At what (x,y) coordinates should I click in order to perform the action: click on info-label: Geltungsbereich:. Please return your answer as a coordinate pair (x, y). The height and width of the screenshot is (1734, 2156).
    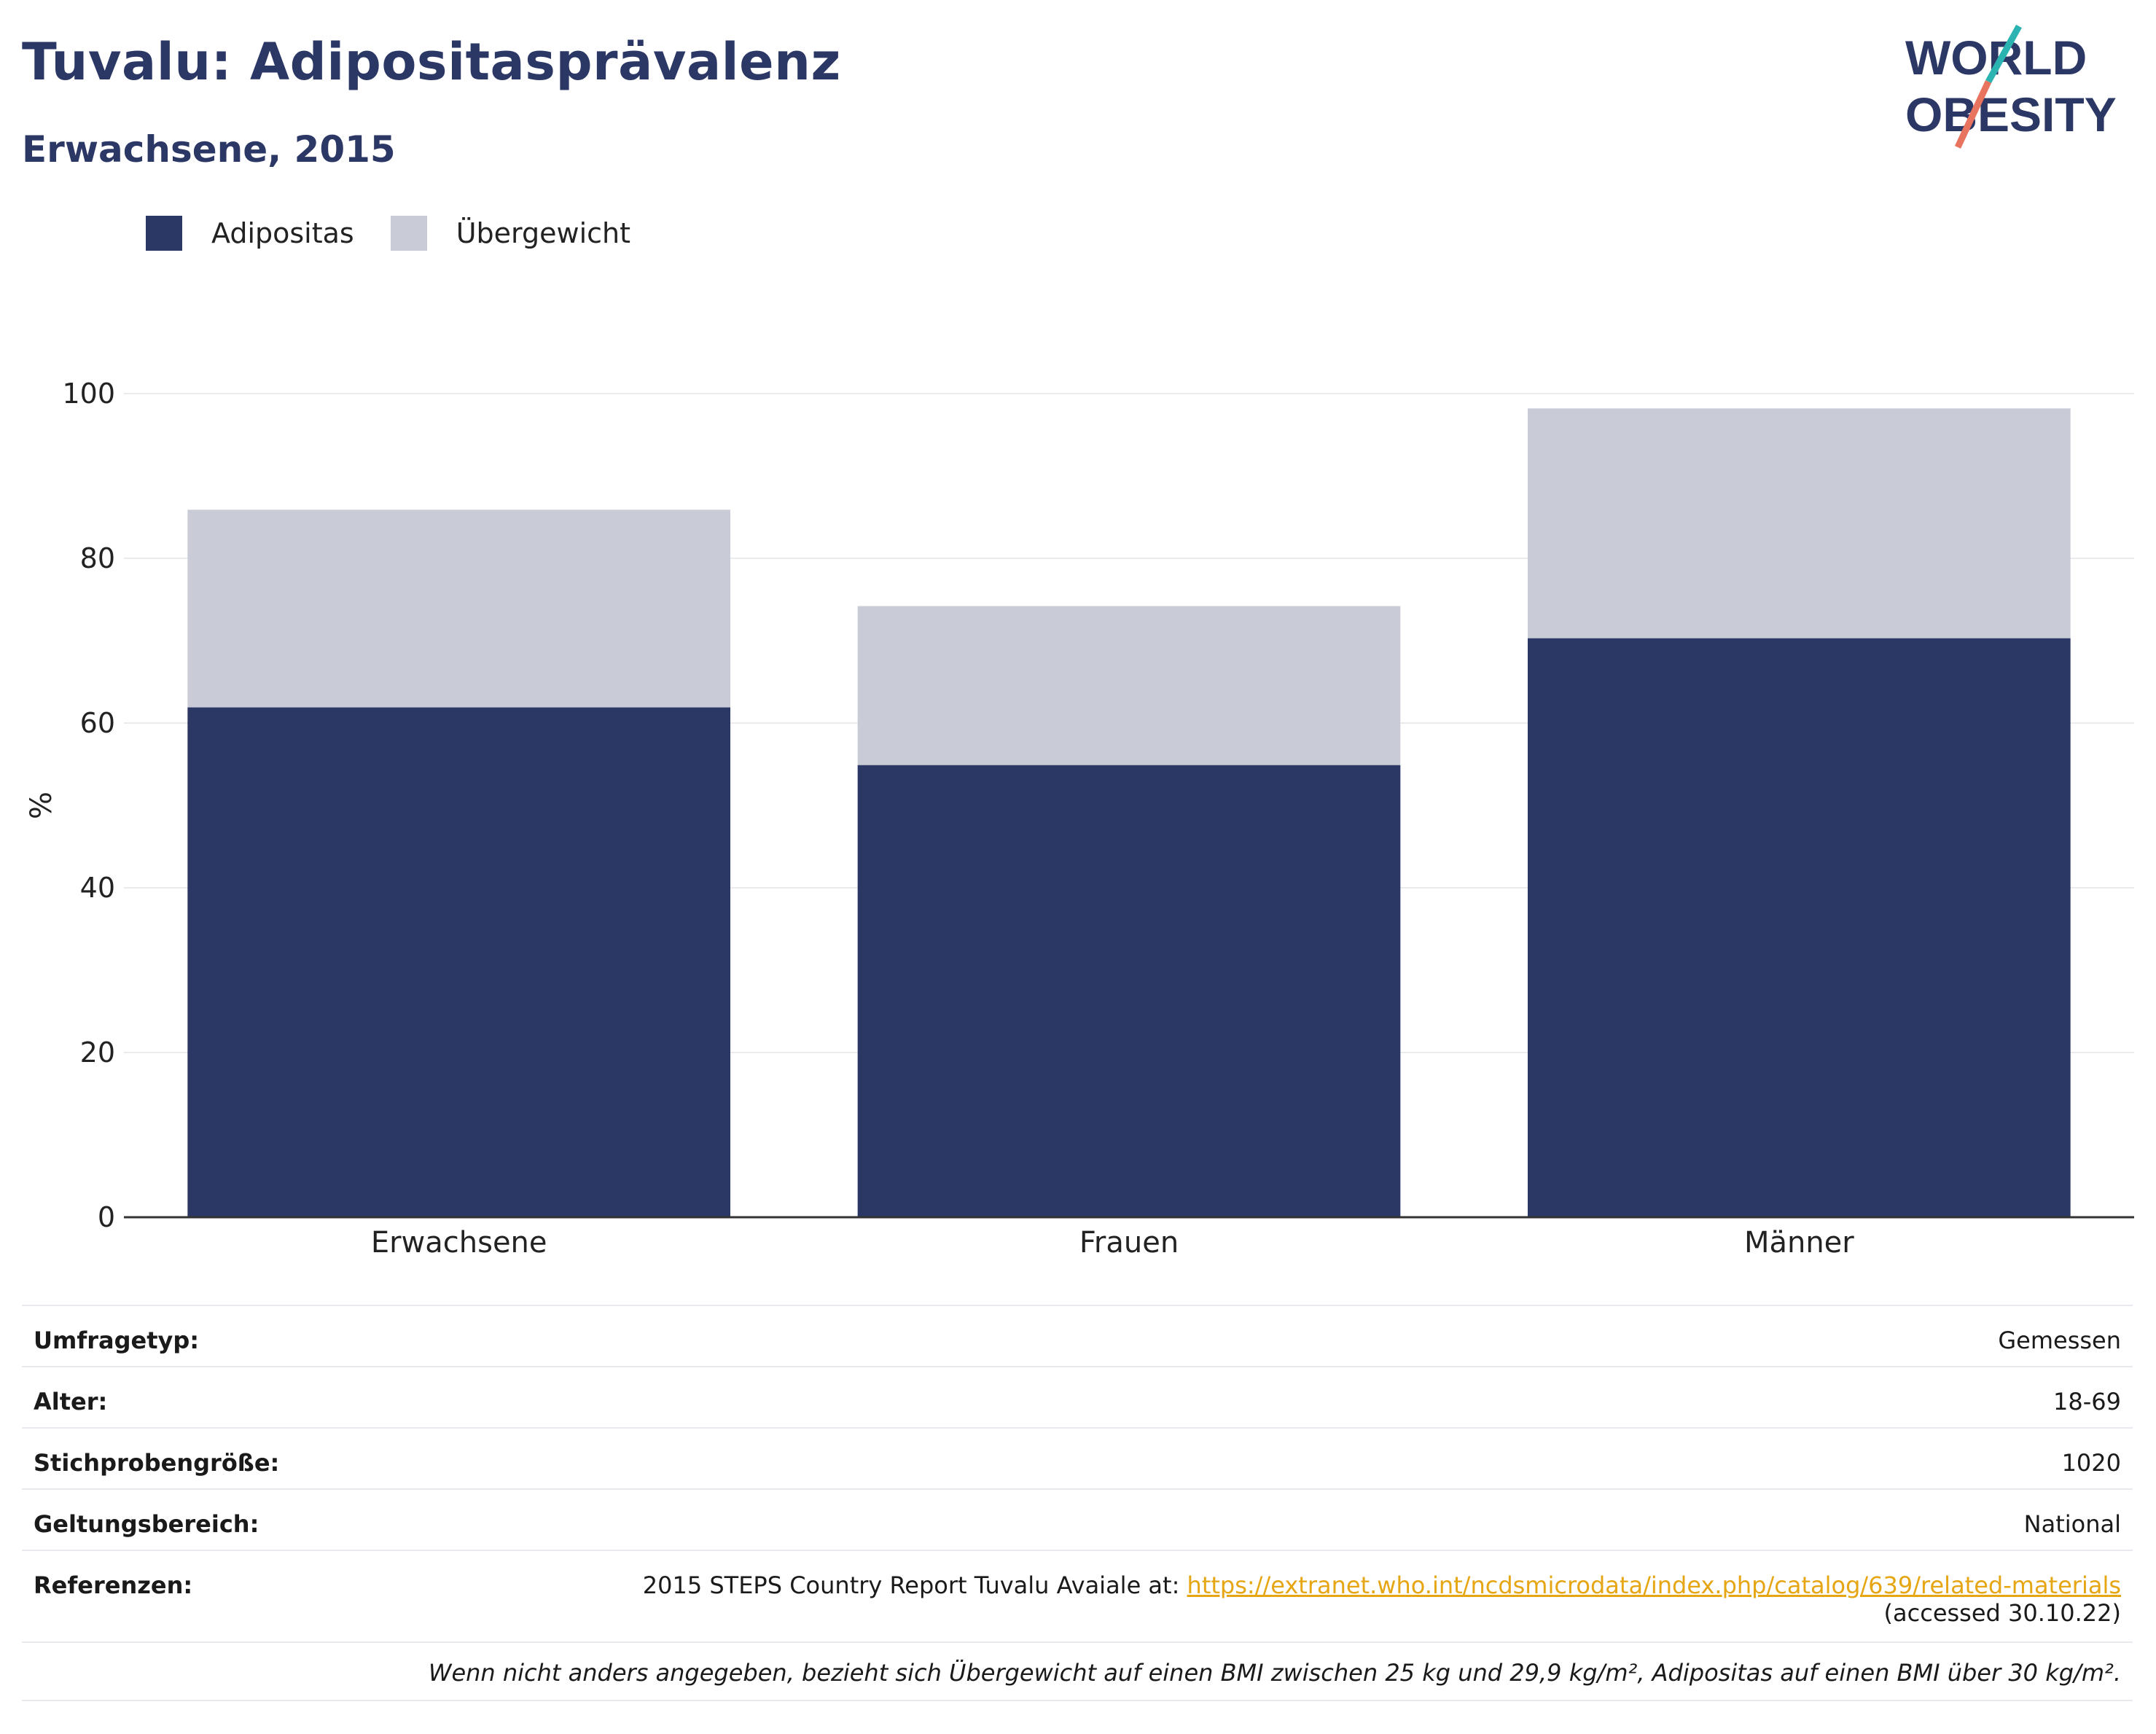
    Looking at the image, I should click on (146, 1524).